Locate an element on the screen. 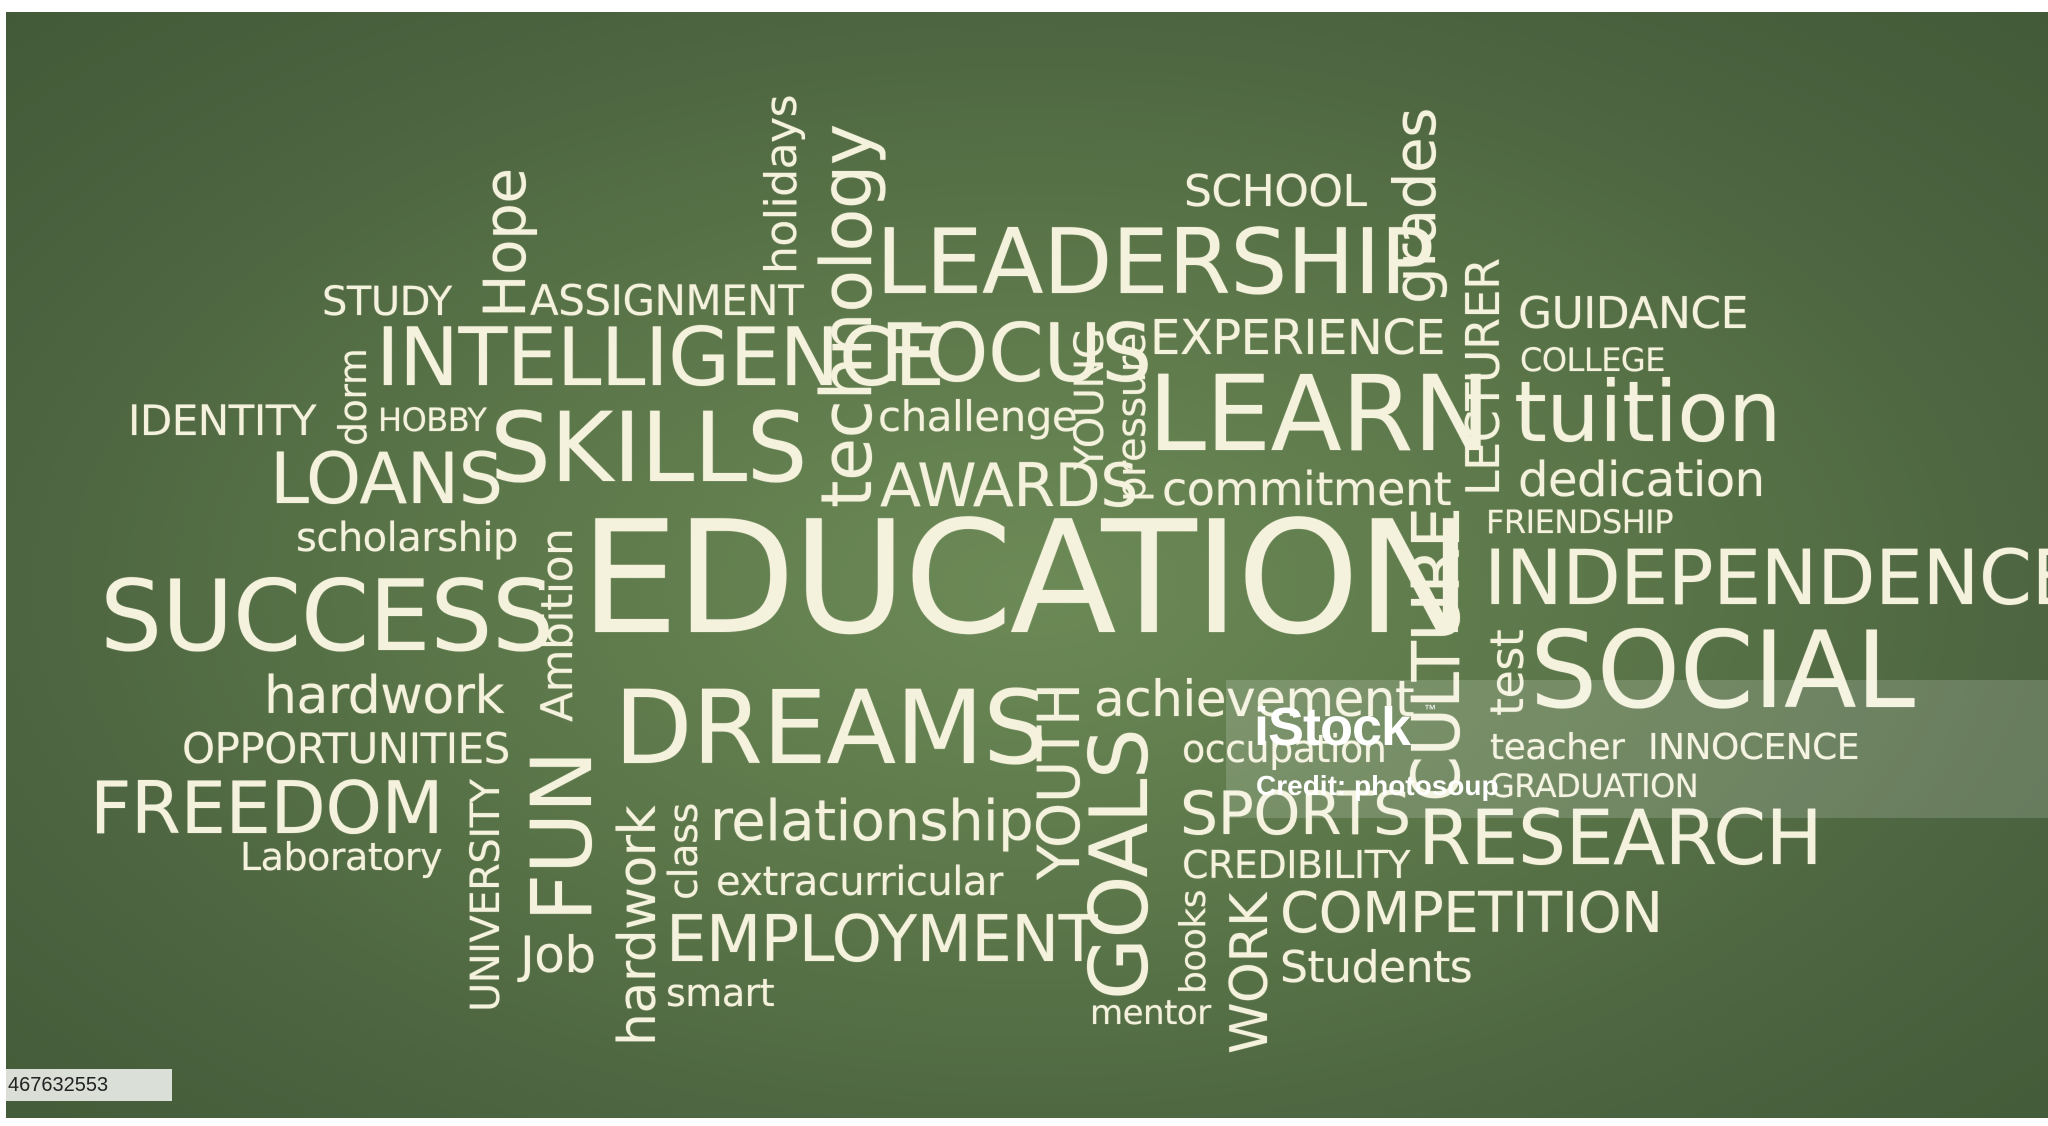 Image resolution: width=2048 pixels, height=1126 pixels. watermark-logo: iStock is located at coordinates (1332, 727).